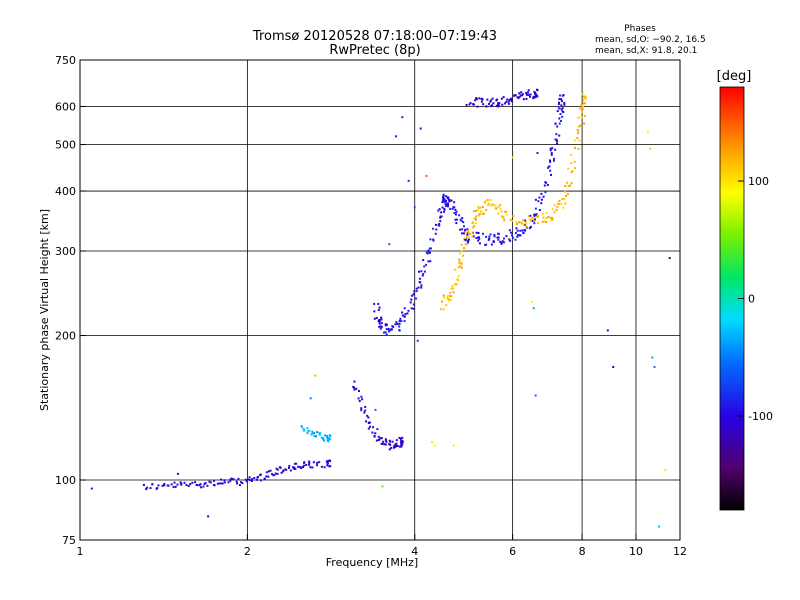 Image resolution: width=800 pixels, height=600 pixels. What do you see at coordinates (65, 480) in the screenshot?
I see `y-tick-label: 100` at bounding box center [65, 480].